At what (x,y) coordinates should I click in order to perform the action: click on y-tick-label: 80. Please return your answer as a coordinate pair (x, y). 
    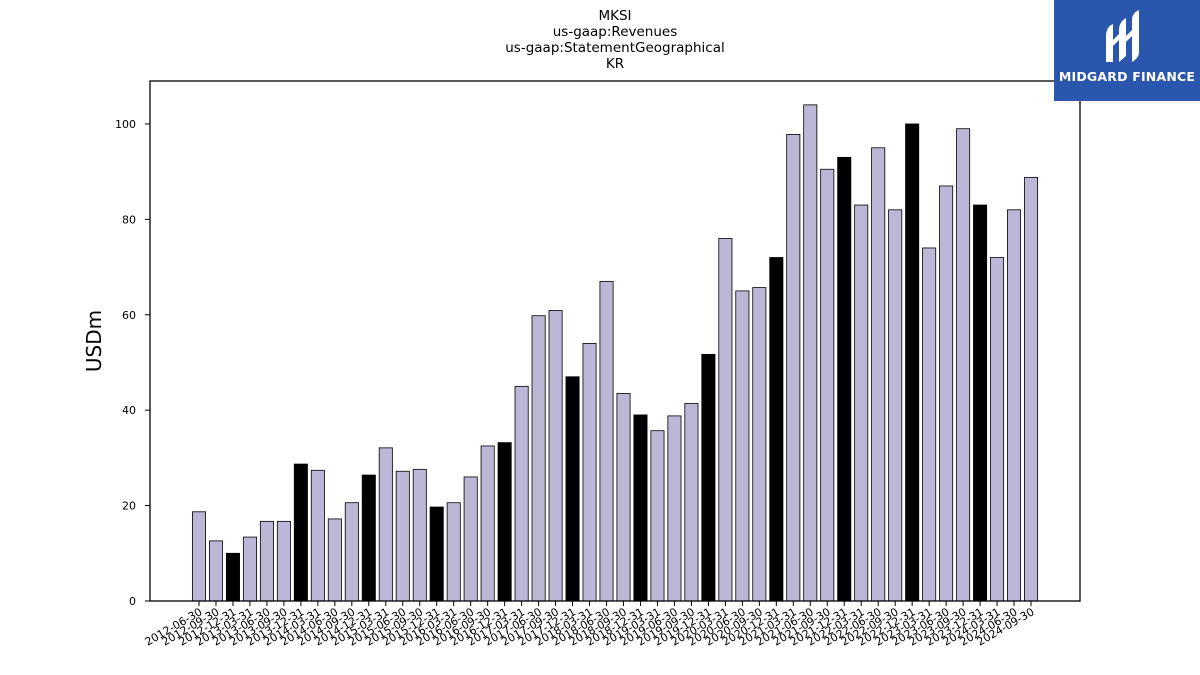
    Looking at the image, I should click on (129, 219).